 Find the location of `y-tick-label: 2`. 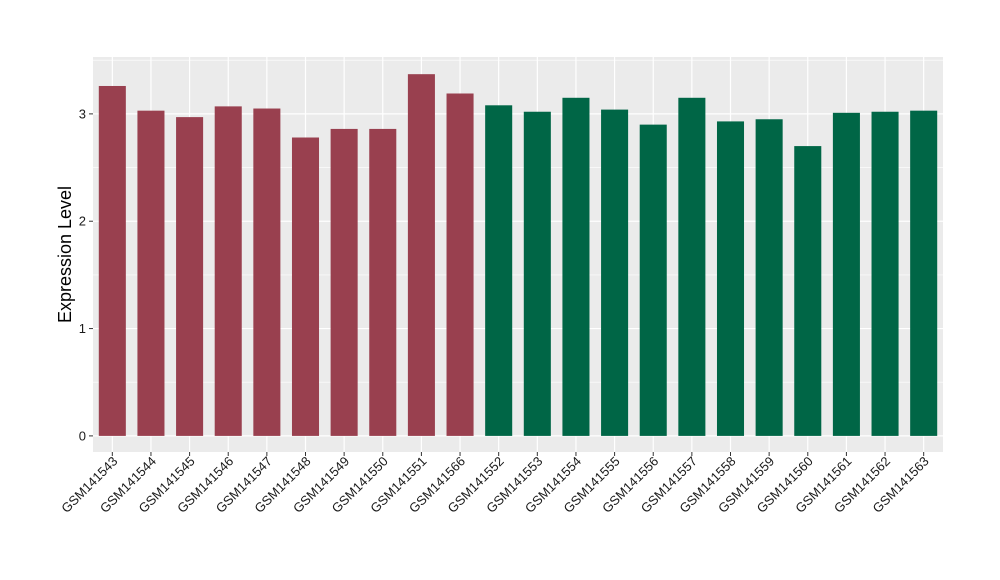

y-tick-label: 2 is located at coordinates (82, 221).